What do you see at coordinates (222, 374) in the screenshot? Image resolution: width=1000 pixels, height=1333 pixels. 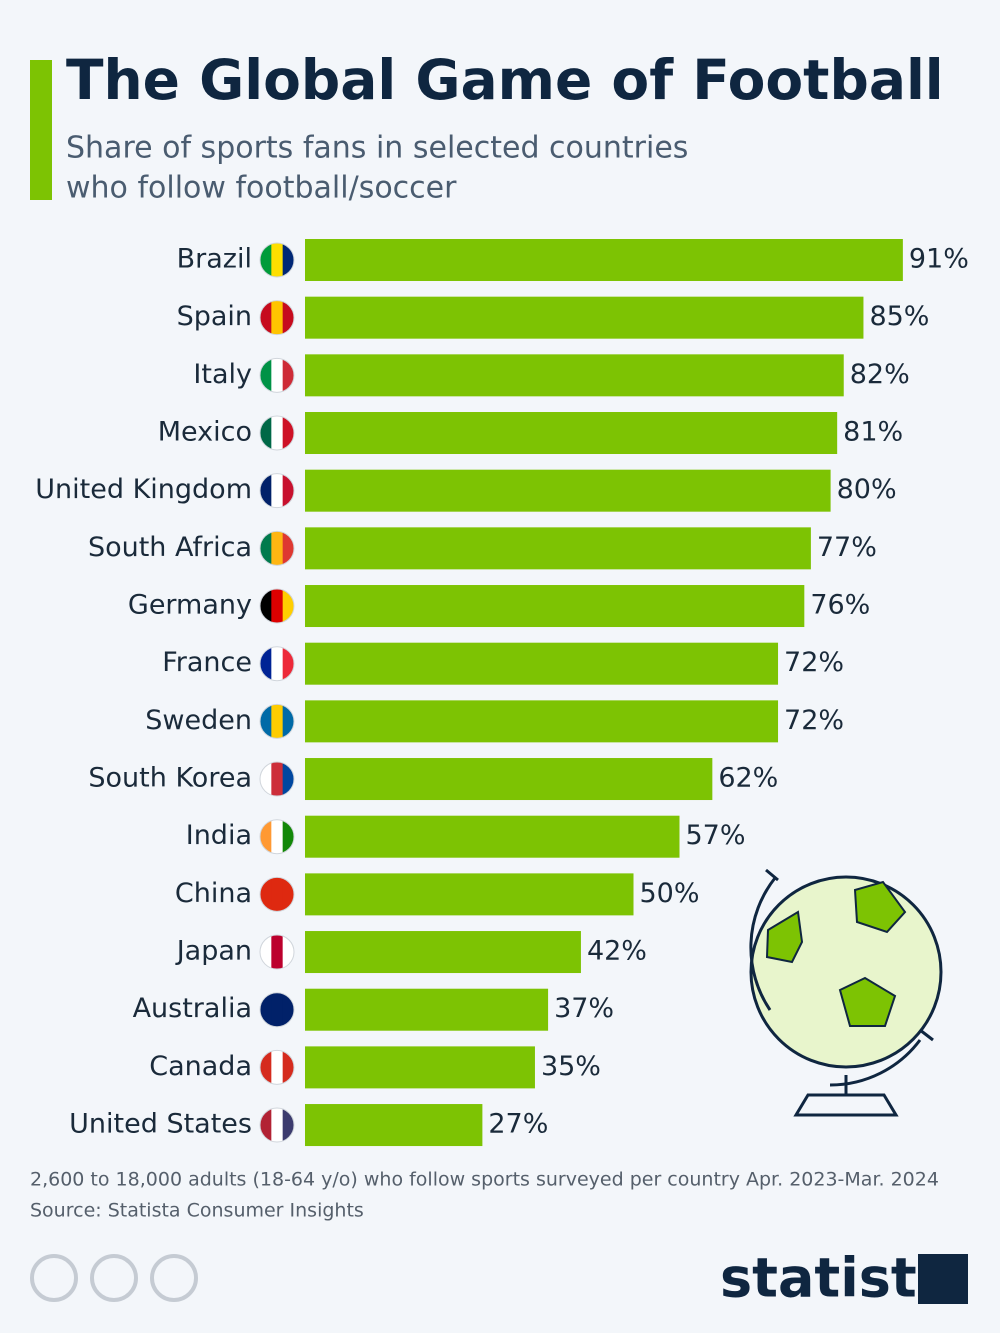 I see `category-label: Italy` at bounding box center [222, 374].